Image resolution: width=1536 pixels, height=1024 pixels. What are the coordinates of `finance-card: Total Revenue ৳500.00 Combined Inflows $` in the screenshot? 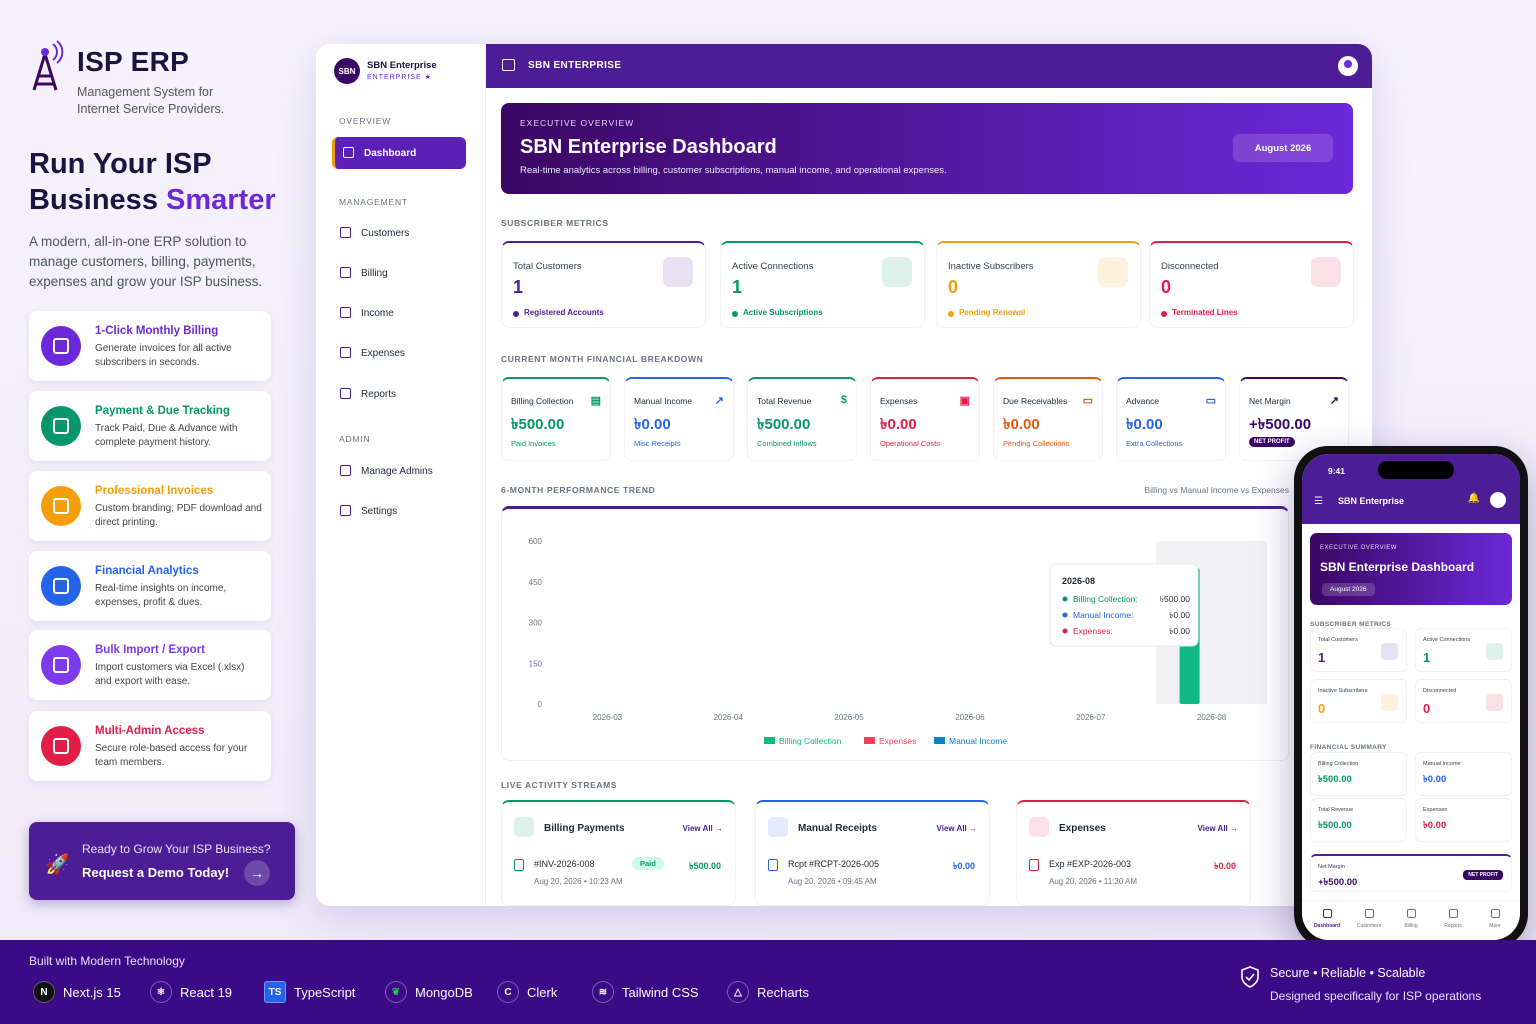 It's located at (802, 419).